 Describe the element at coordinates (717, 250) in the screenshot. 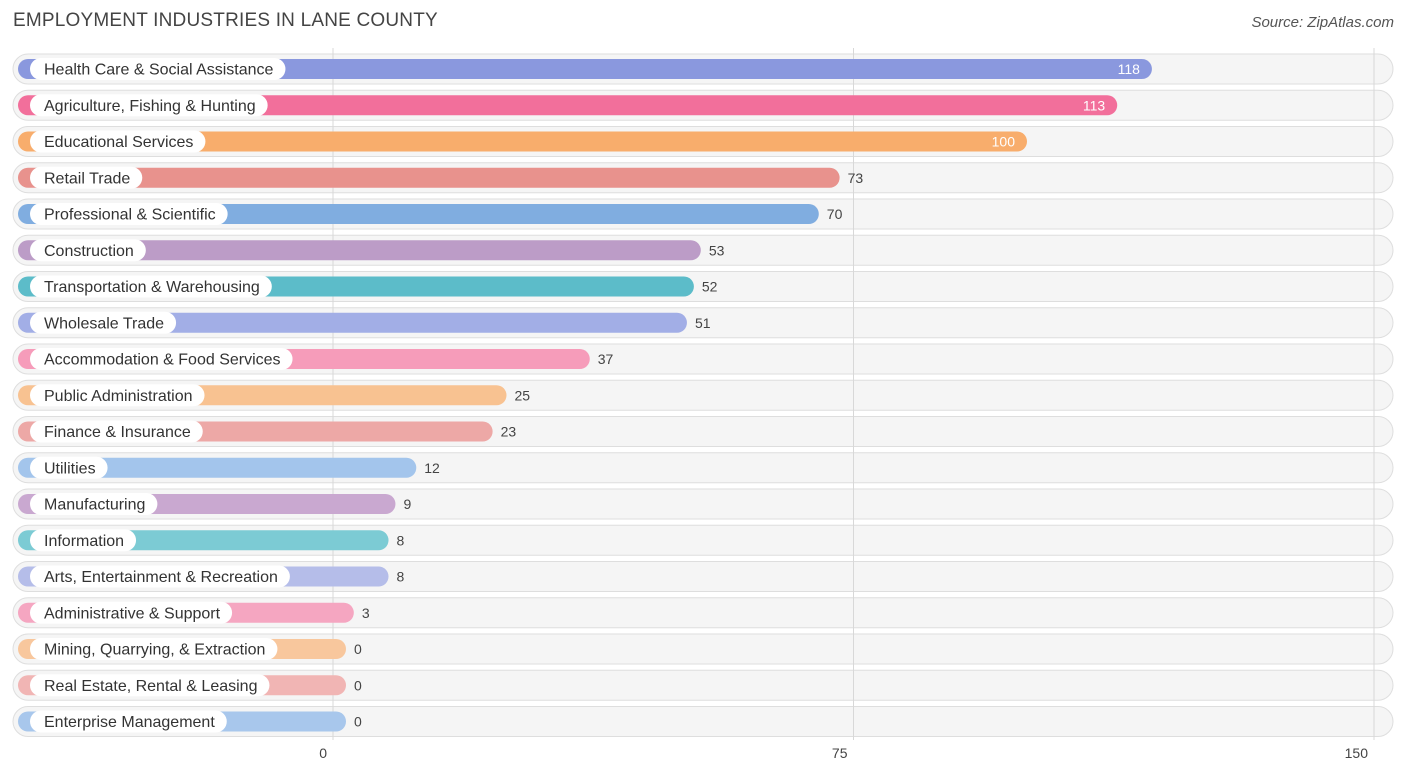

I see `value-label: 53` at that location.